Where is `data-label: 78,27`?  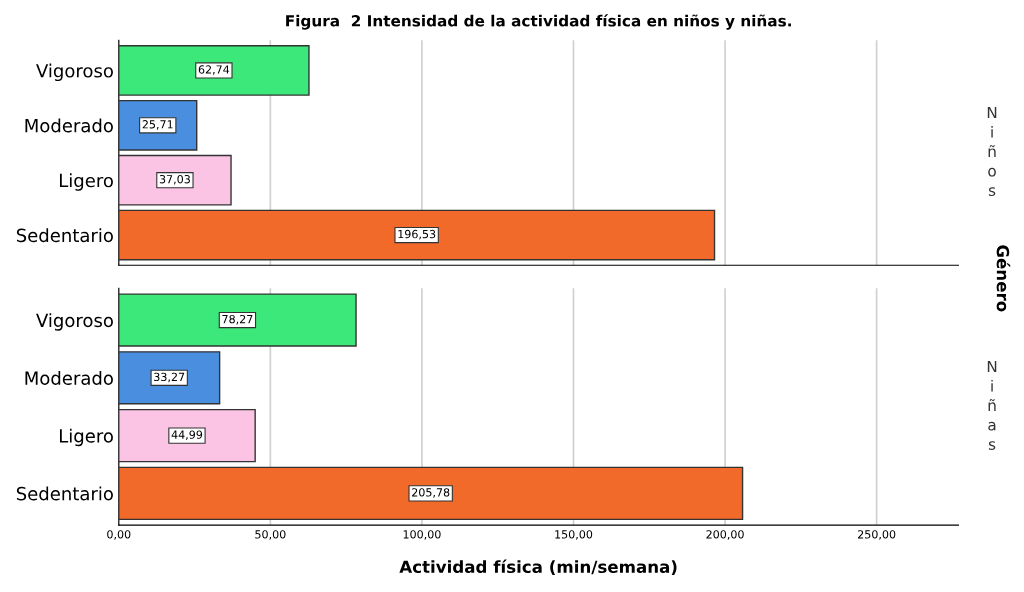
data-label: 78,27 is located at coordinates (237, 319).